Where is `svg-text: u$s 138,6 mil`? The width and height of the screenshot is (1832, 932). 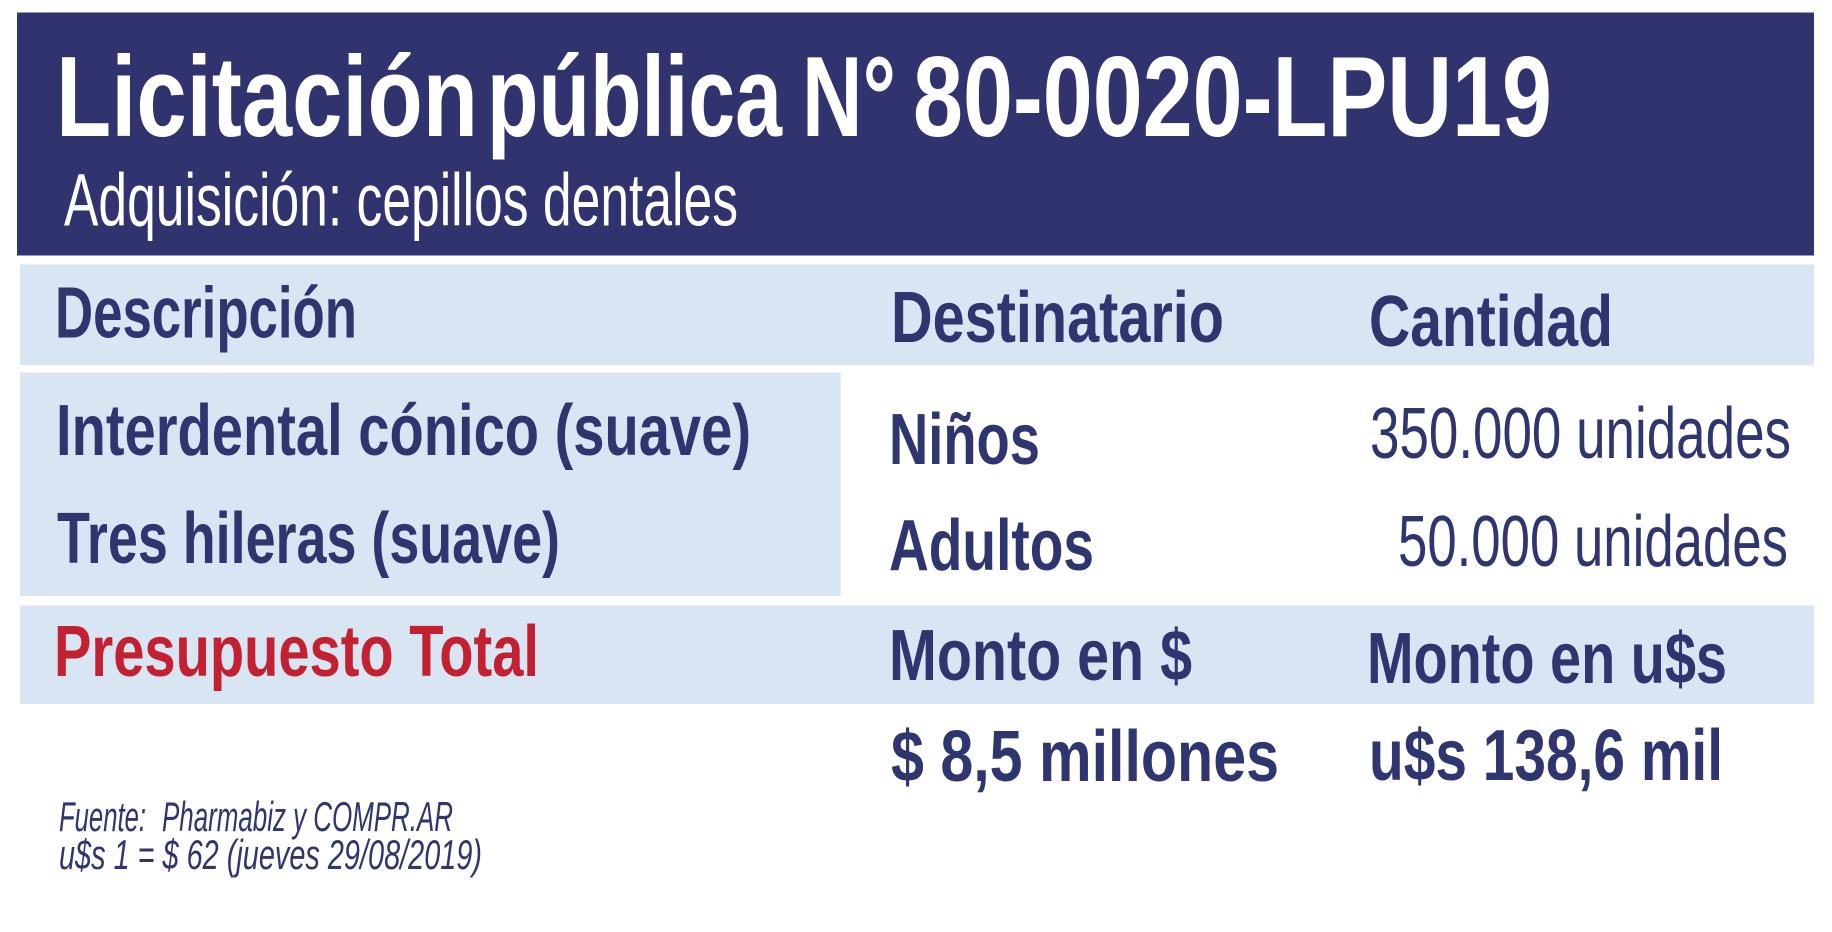 svg-text: u$s 138,6 mil is located at coordinates (1546, 756).